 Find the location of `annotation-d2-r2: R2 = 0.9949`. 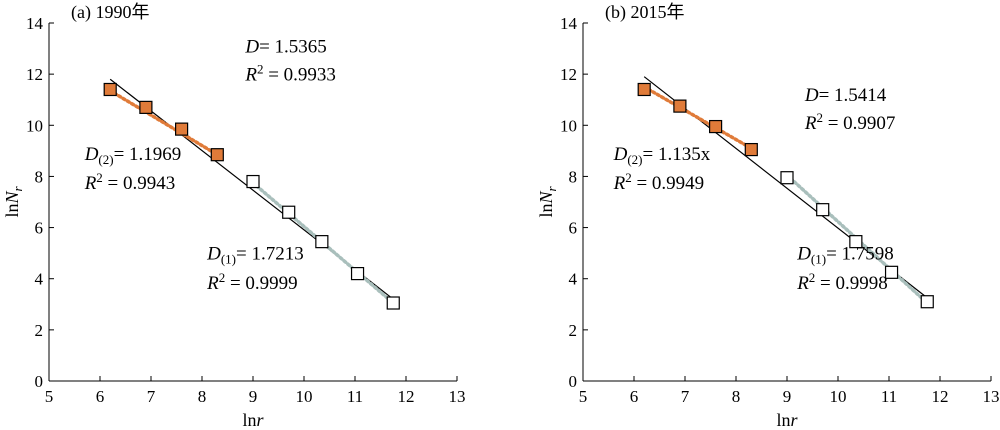

annotation-d2-r2: R2 = 0.9949 is located at coordinates (659, 182).